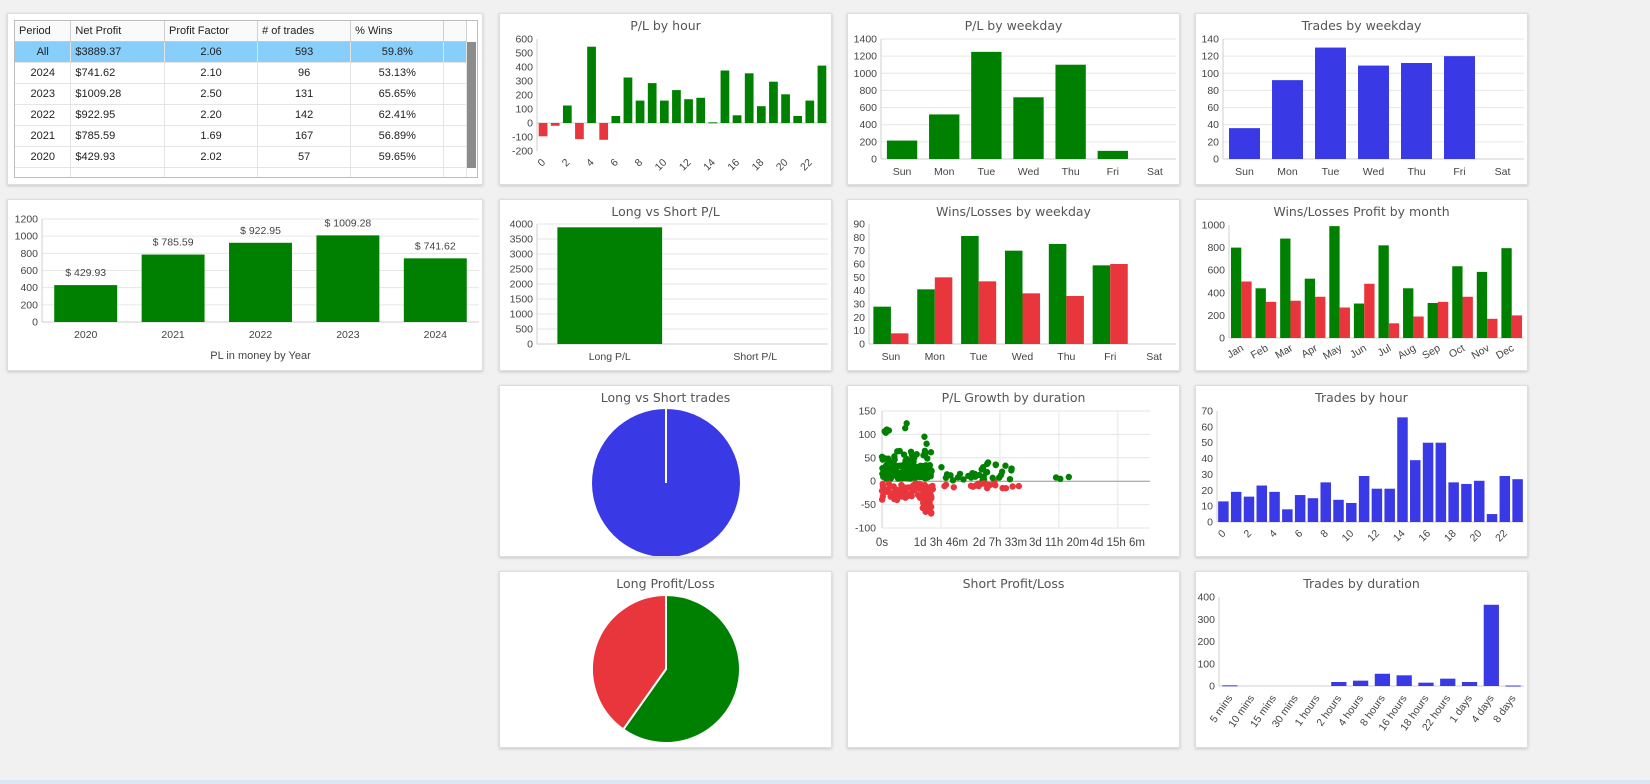  Describe the element at coordinates (522, 270) in the screenshot. I see `y-tick-label: 2500` at that location.